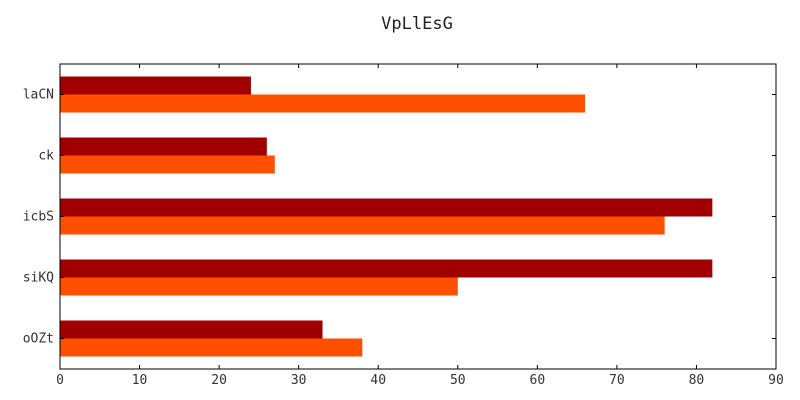 This screenshot has width=800, height=400. Describe the element at coordinates (617, 380) in the screenshot. I see `x-tick-label: 70` at that location.